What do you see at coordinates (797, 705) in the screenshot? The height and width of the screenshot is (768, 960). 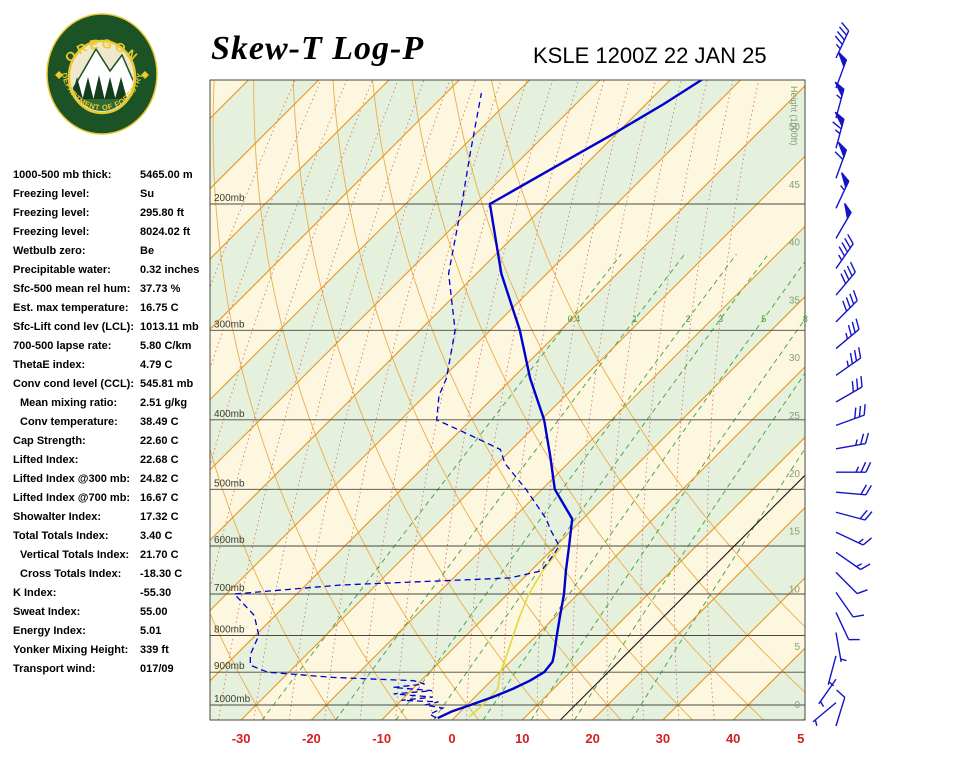 I see `height-label: 0` at bounding box center [797, 705].